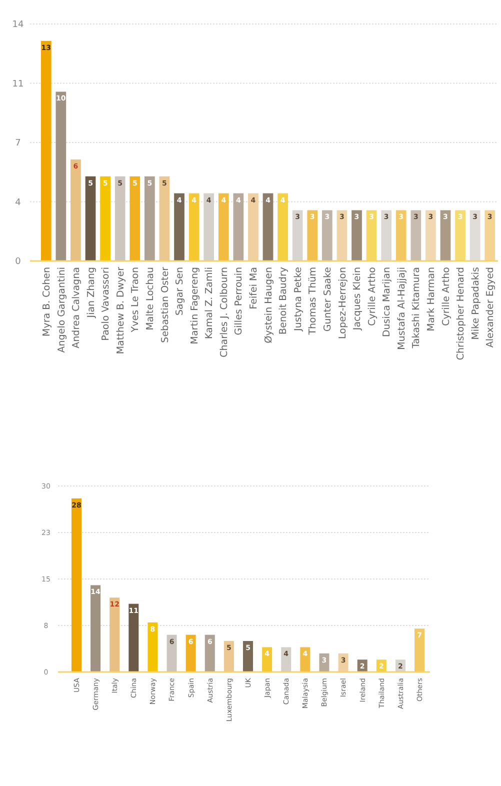 Image resolution: width=501 pixels, height=786 pixels. I want to click on x-tick-label: Mustafa Al-Hajjaji, so click(402, 308).